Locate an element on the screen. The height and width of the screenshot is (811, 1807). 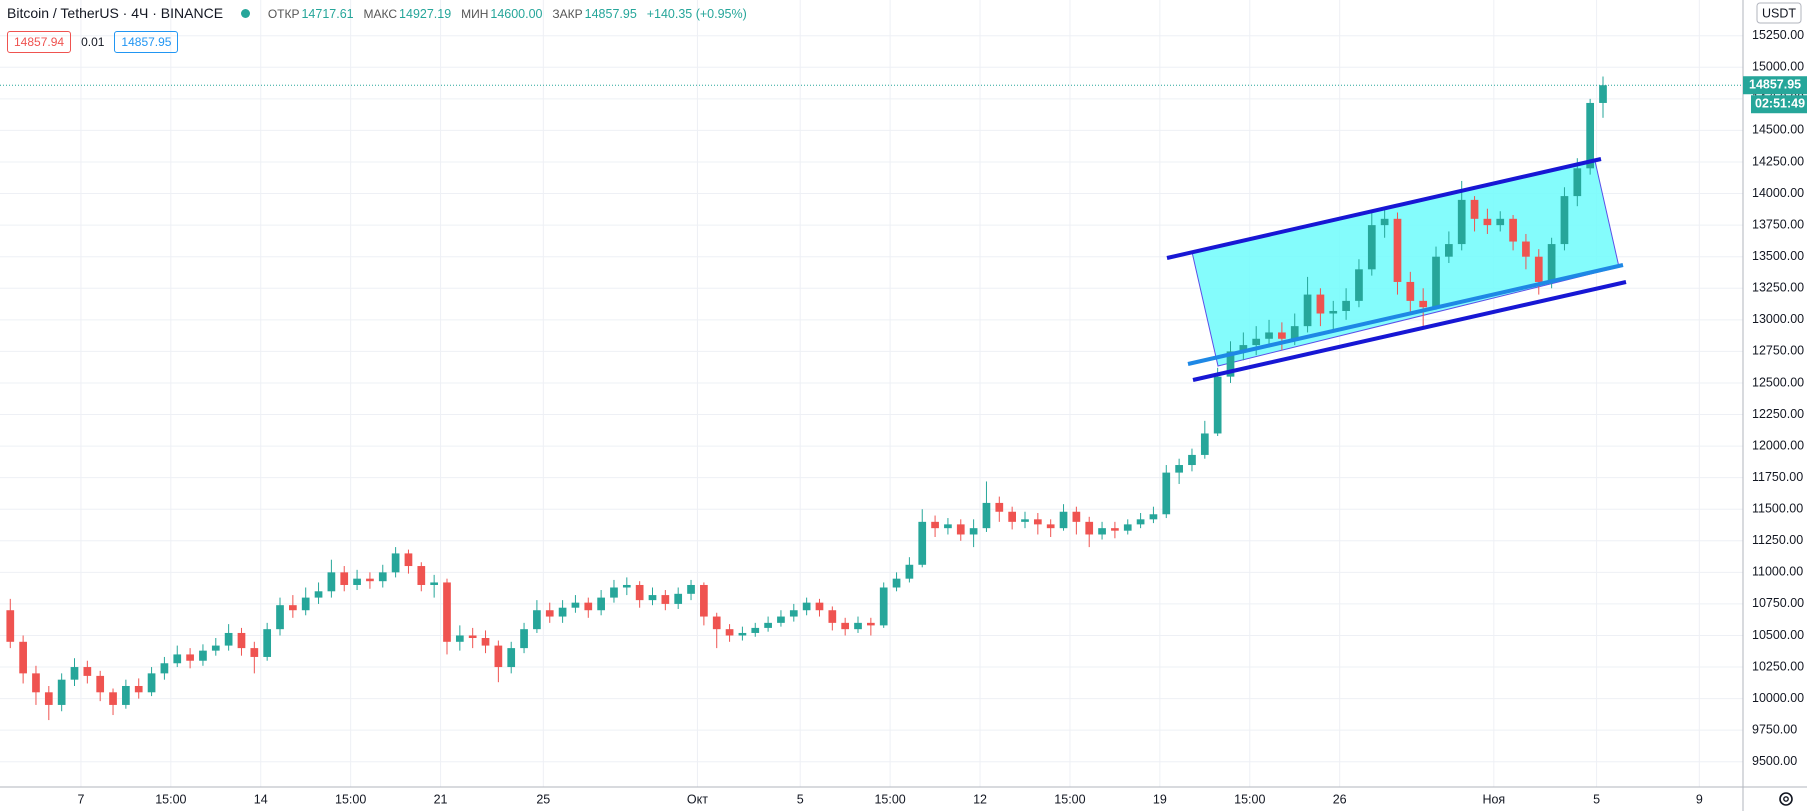
x-tick-label: 26 is located at coordinates (1340, 799).